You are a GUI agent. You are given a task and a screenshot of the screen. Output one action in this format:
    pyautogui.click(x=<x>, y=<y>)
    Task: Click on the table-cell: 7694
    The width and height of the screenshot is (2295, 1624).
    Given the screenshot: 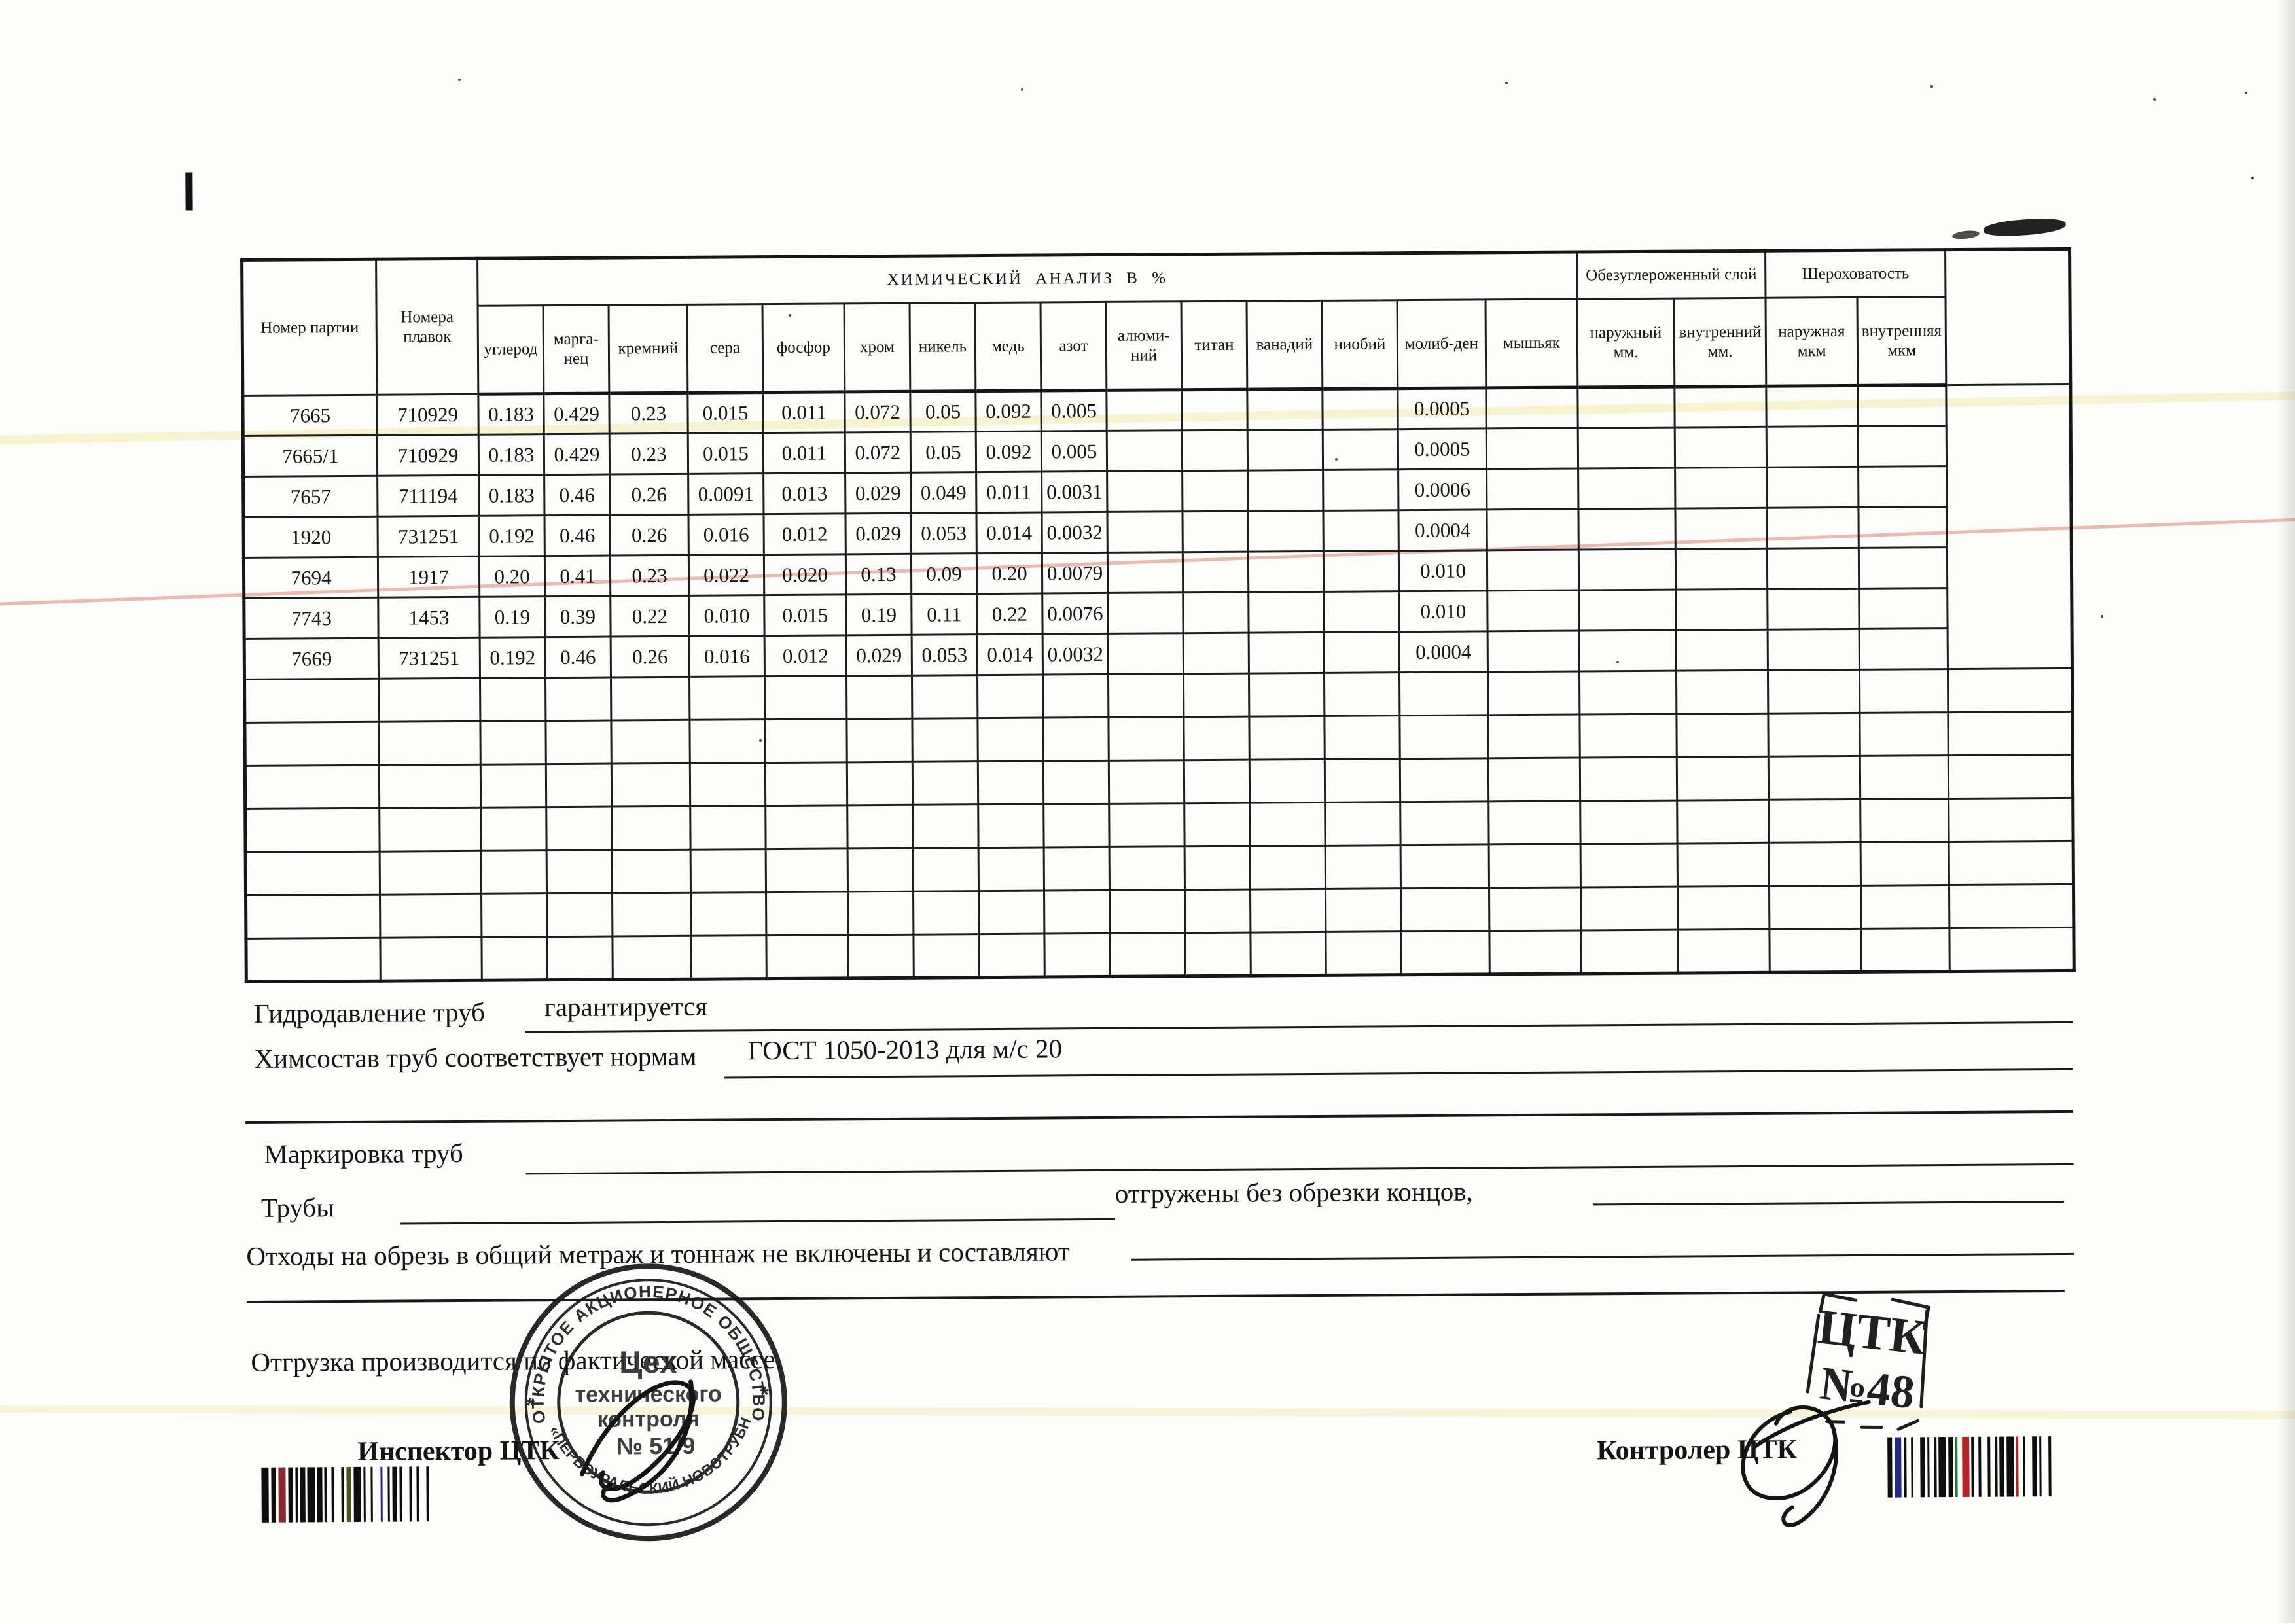 What is the action you would take?
    pyautogui.click(x=310, y=578)
    